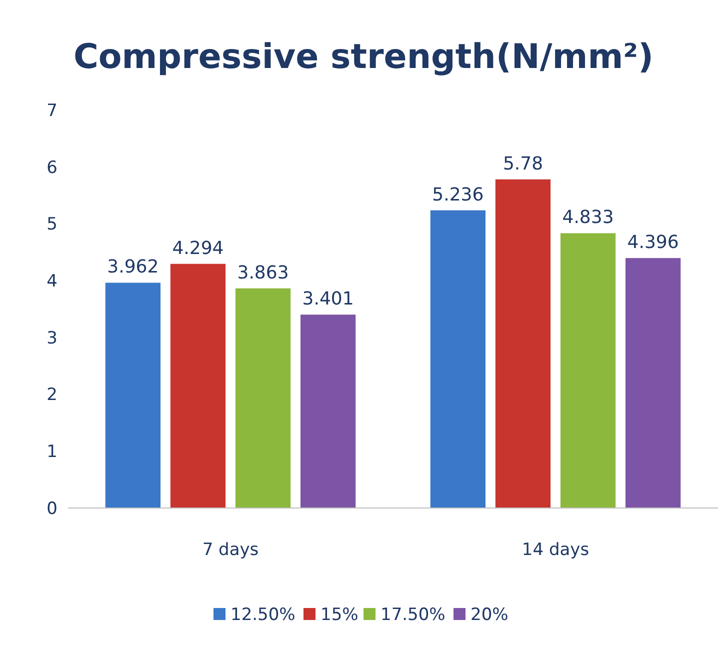  I want to click on legend-label: 17.50%, so click(413, 614).